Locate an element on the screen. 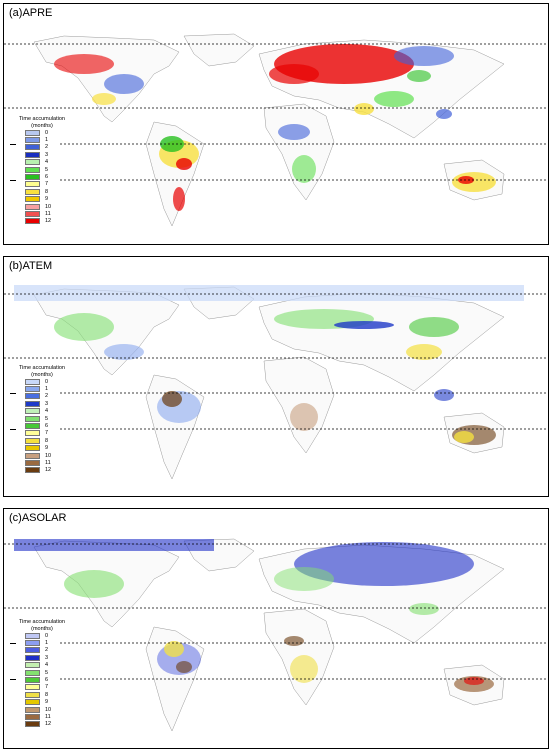 The width and height of the screenshot is (550, 750). legend-item: 0 is located at coordinates (42, 635).